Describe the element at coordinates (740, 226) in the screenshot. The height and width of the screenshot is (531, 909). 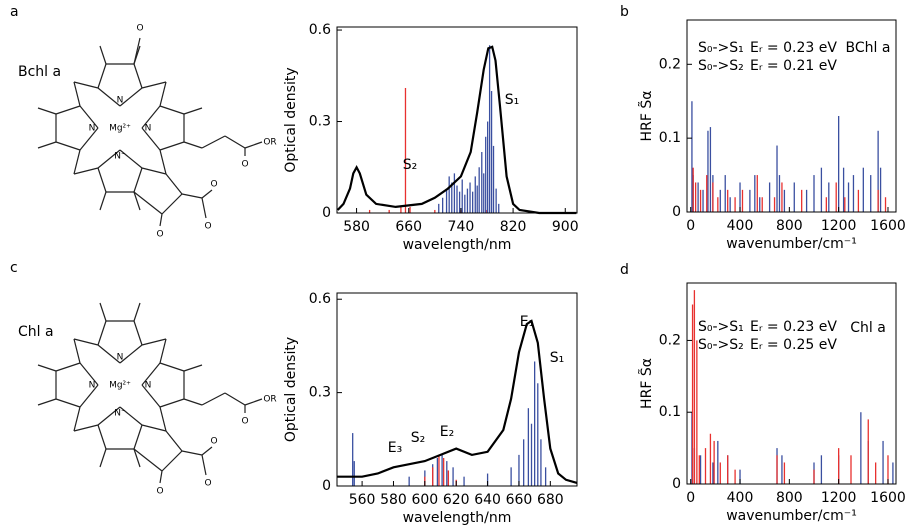
I see `x-tick-label: 400` at that location.